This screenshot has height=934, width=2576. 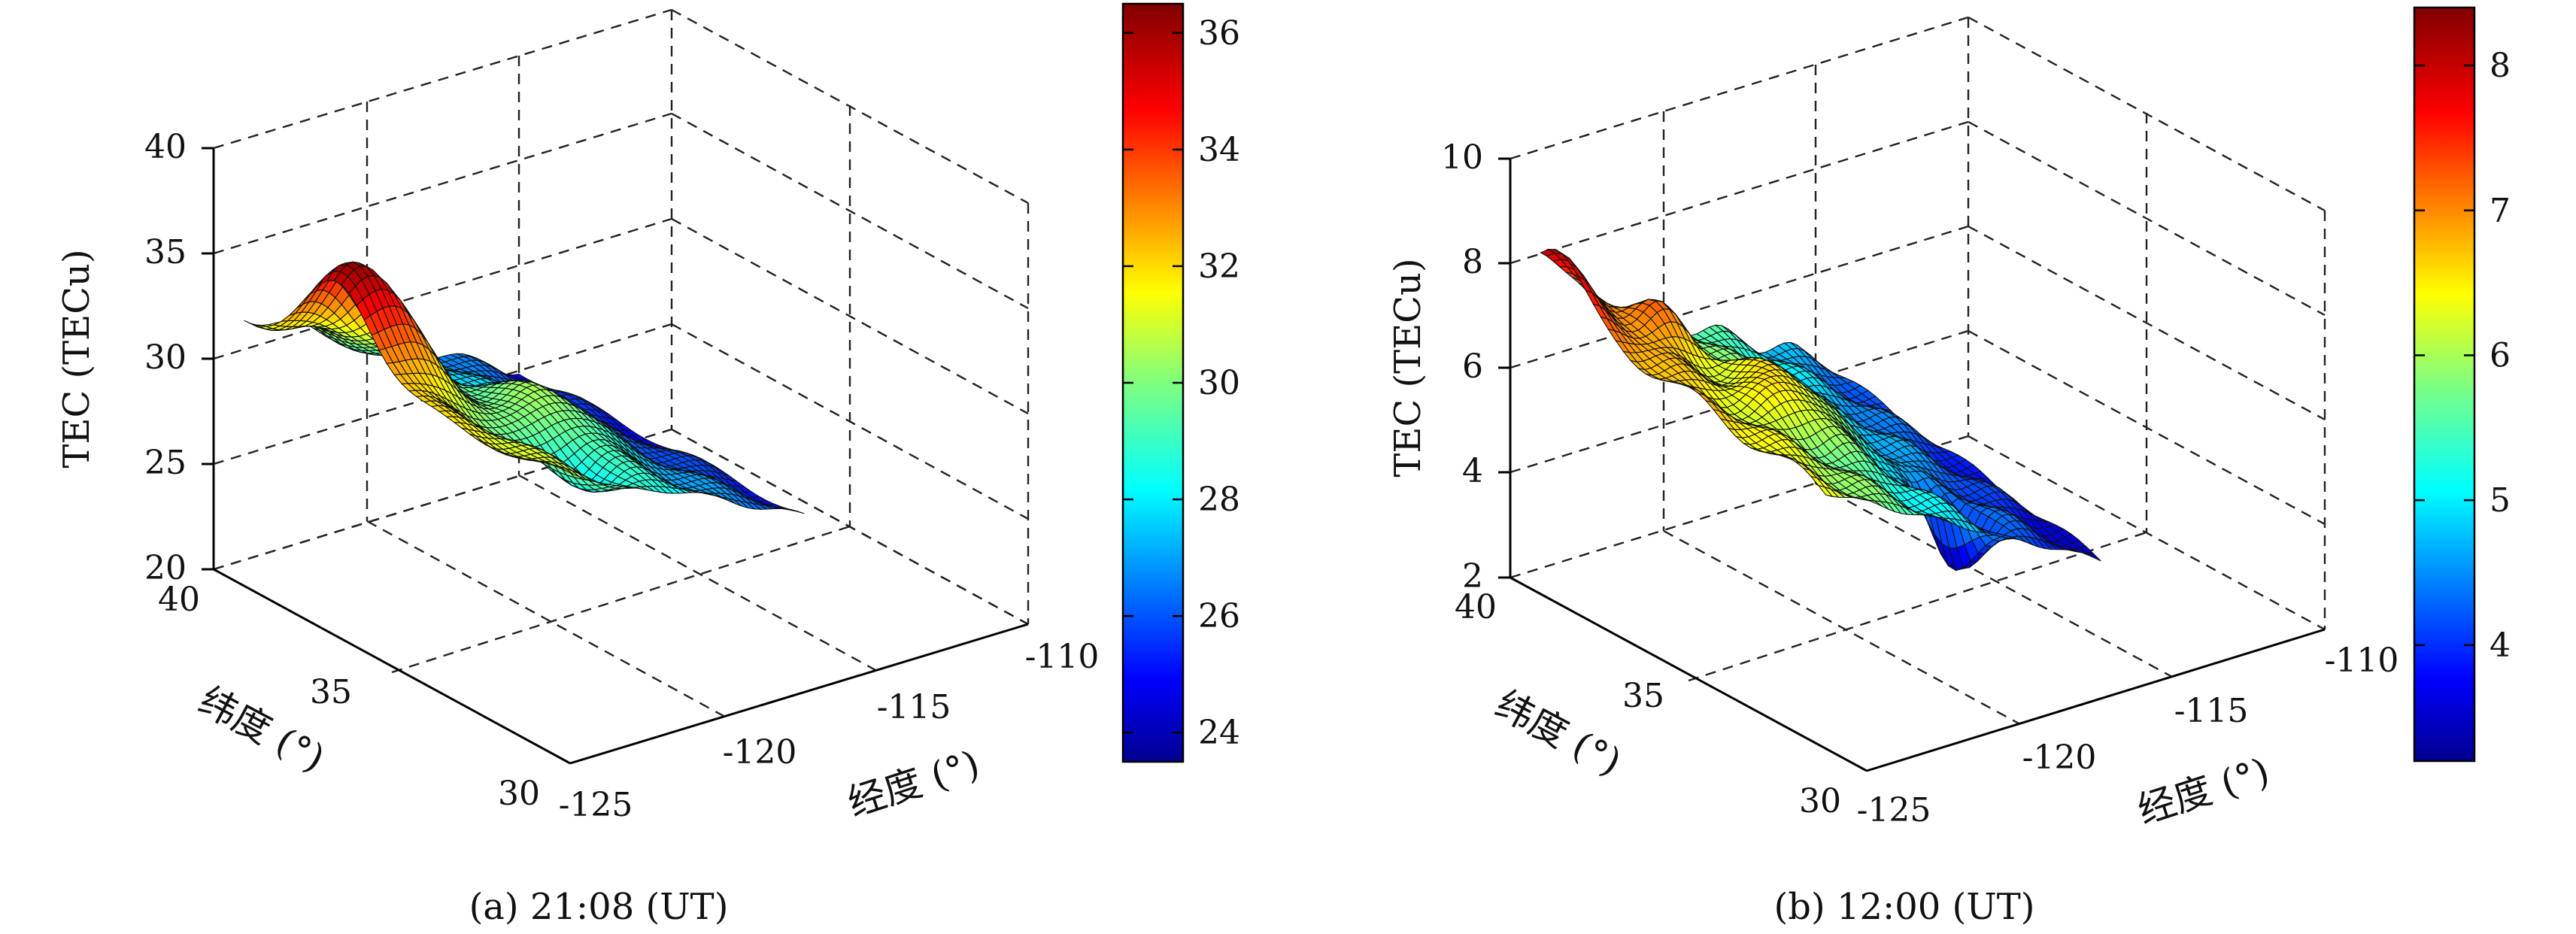 I want to click on panel-b-colorbar: 4 5 6 7 8, so click(x=2462, y=384).